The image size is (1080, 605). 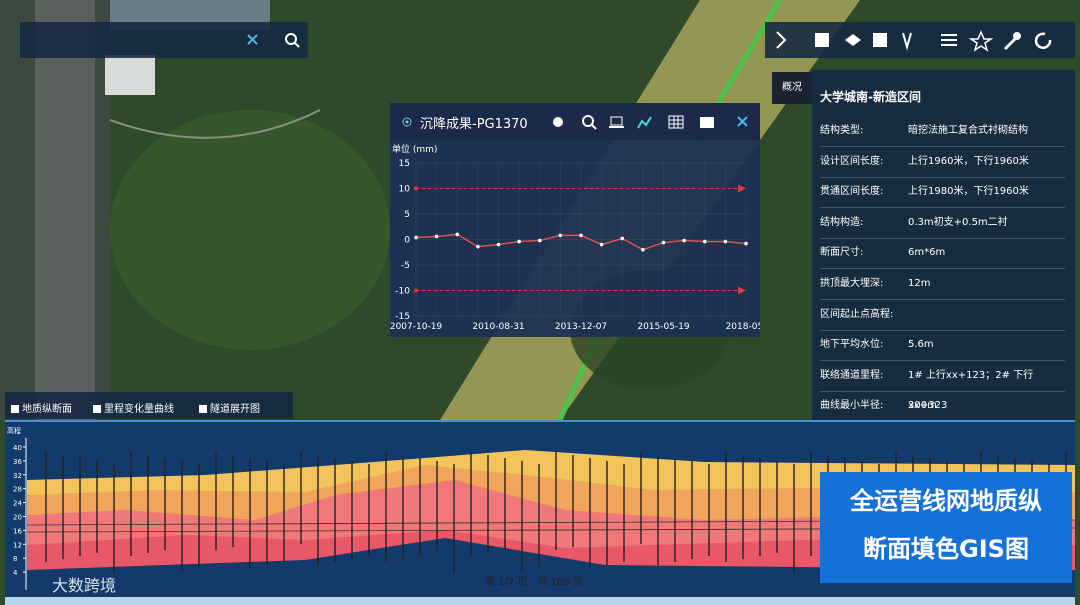 I want to click on profile-tick-label: 36, so click(x=17, y=462).